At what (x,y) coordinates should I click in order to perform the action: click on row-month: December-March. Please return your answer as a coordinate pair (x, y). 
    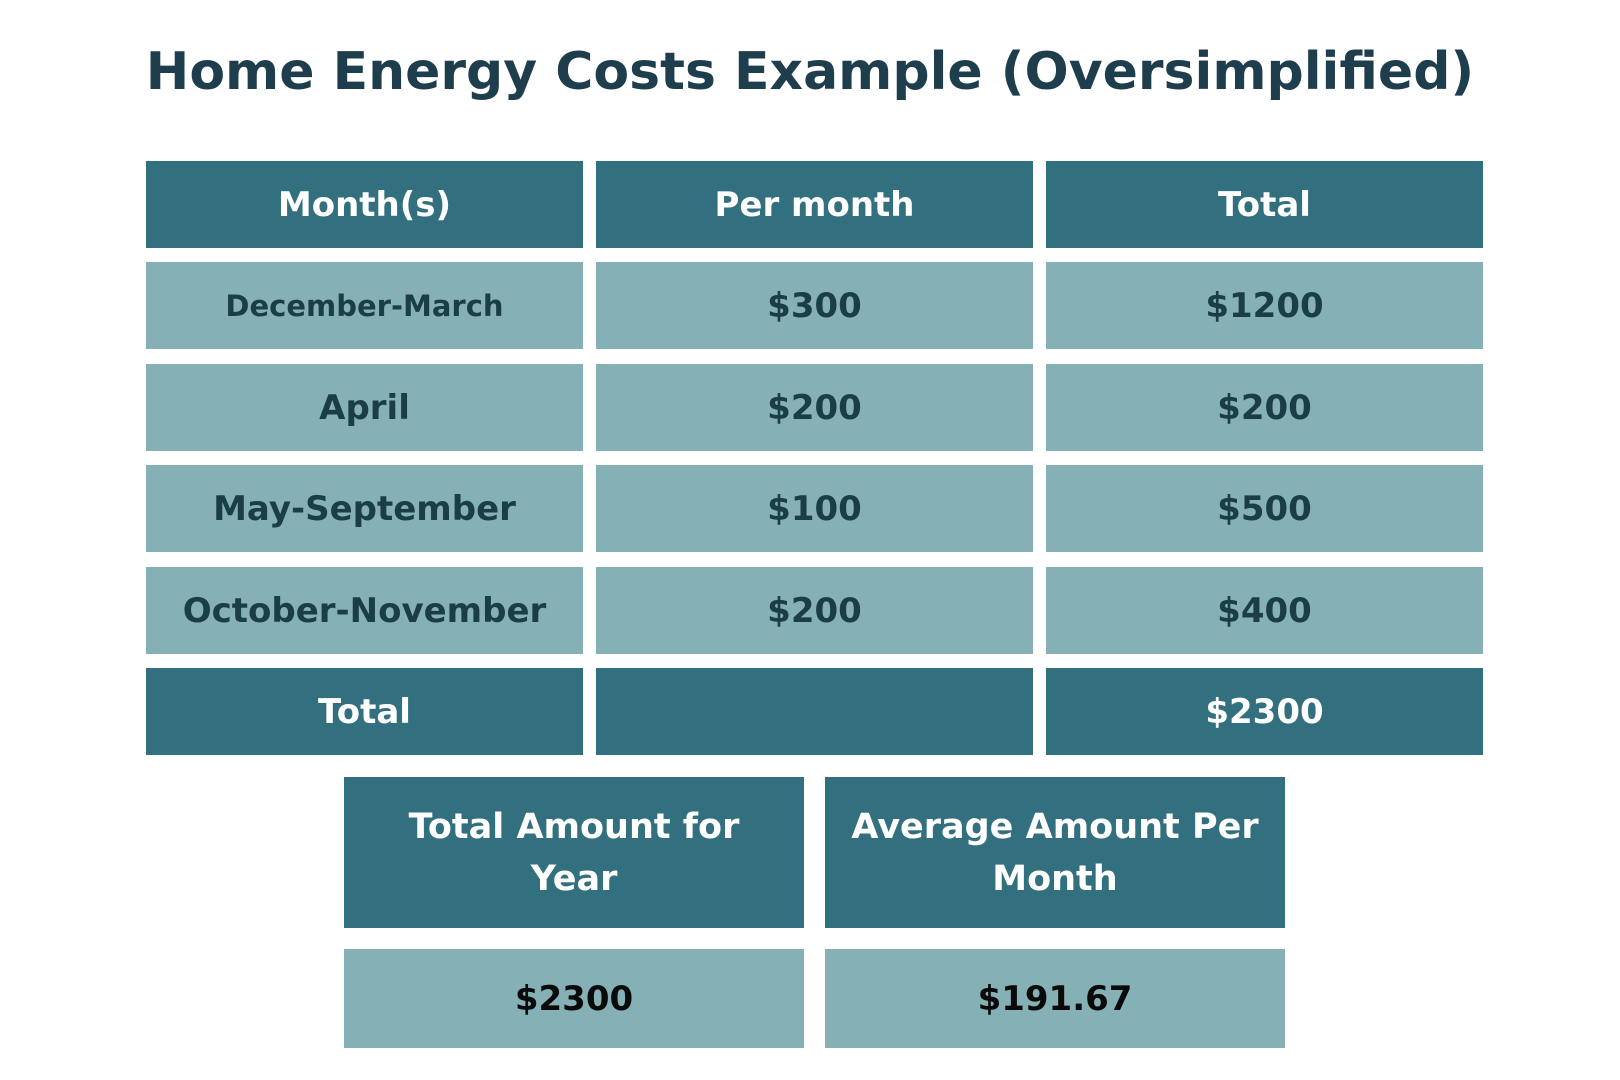
    Looking at the image, I should click on (364, 305).